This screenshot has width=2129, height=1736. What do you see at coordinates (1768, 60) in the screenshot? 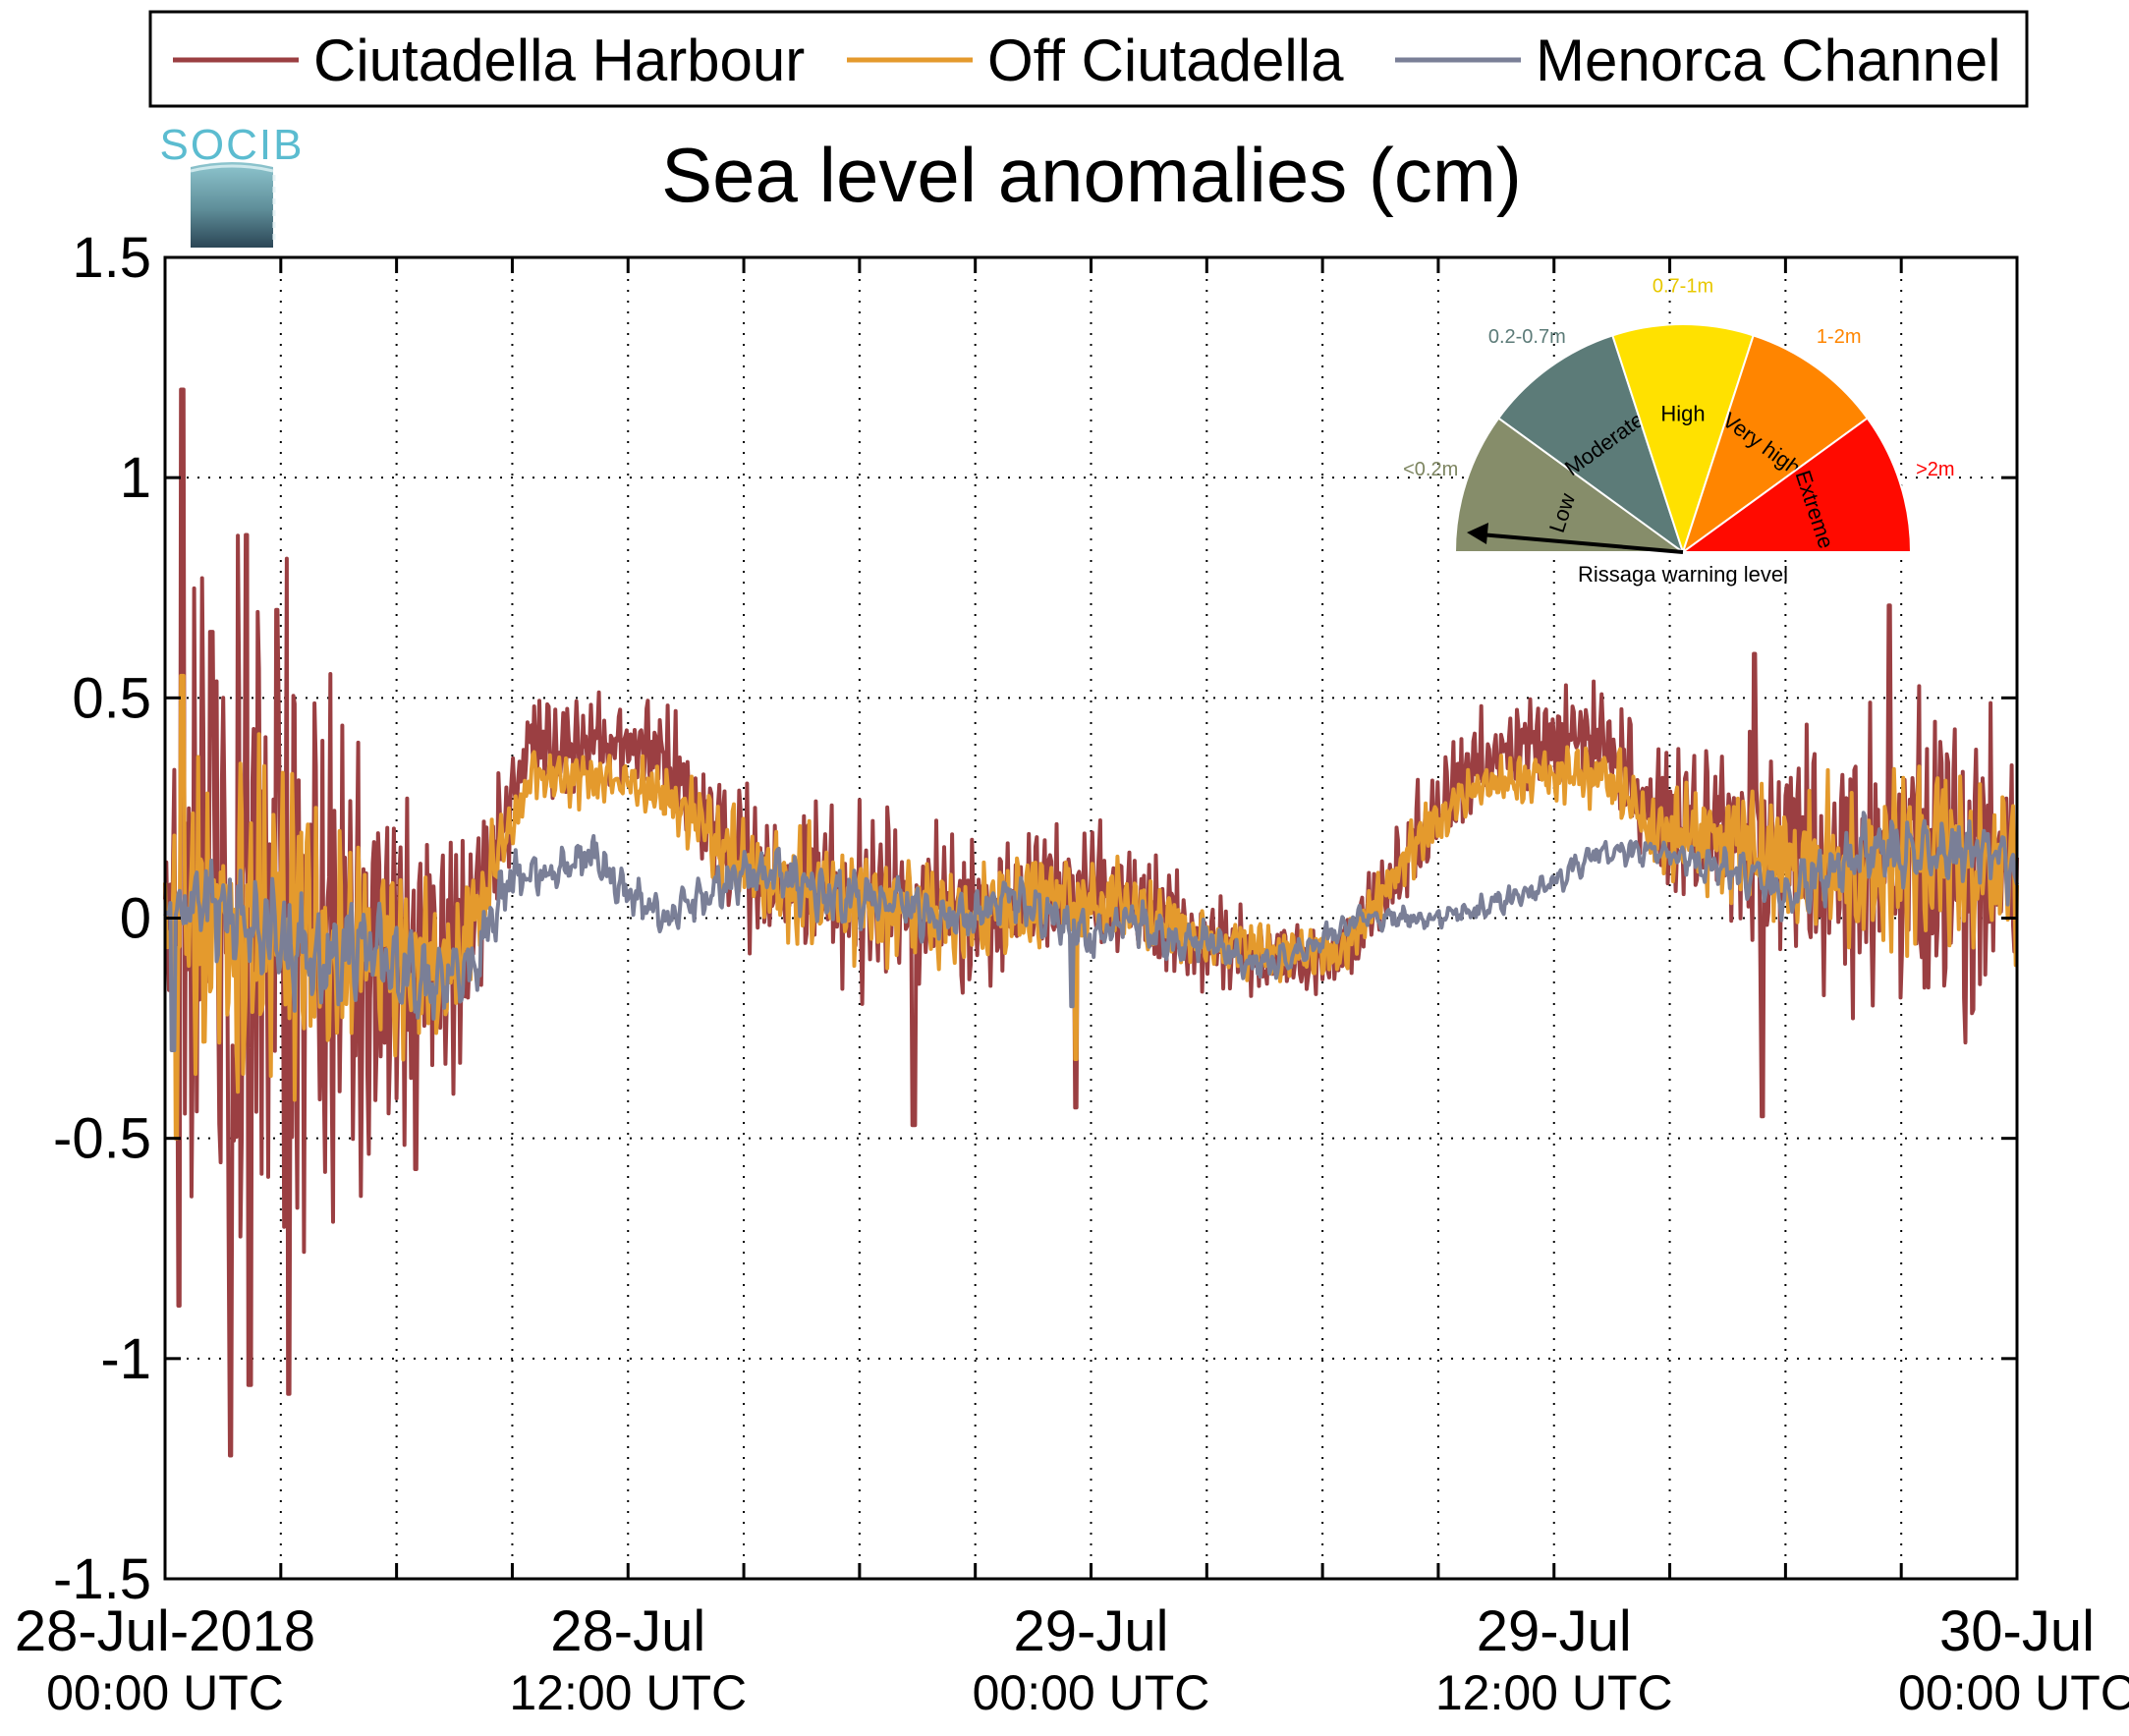
I see `legend-label: Menorca Channel` at bounding box center [1768, 60].